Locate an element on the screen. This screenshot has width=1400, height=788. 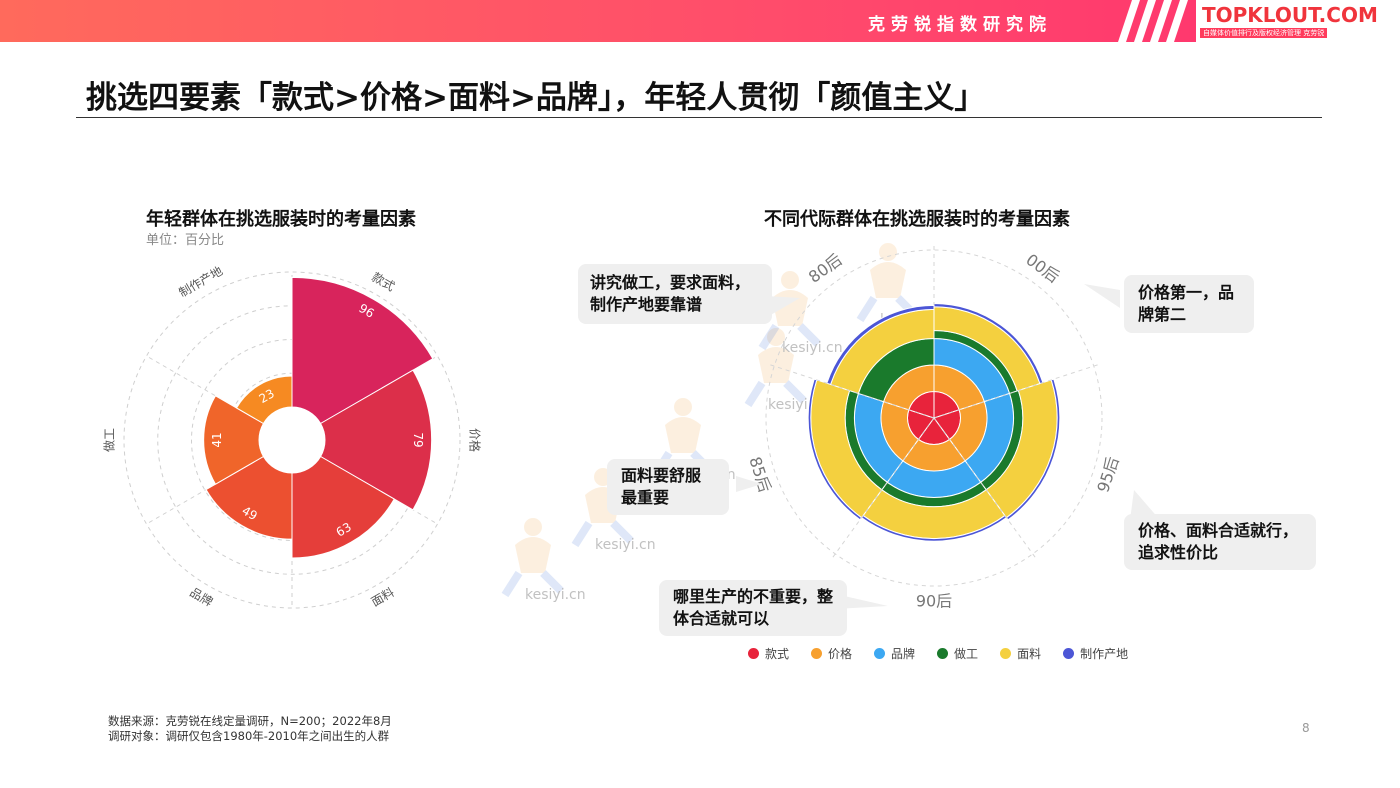
legend-item-style: 款式 is located at coordinates (768, 653).